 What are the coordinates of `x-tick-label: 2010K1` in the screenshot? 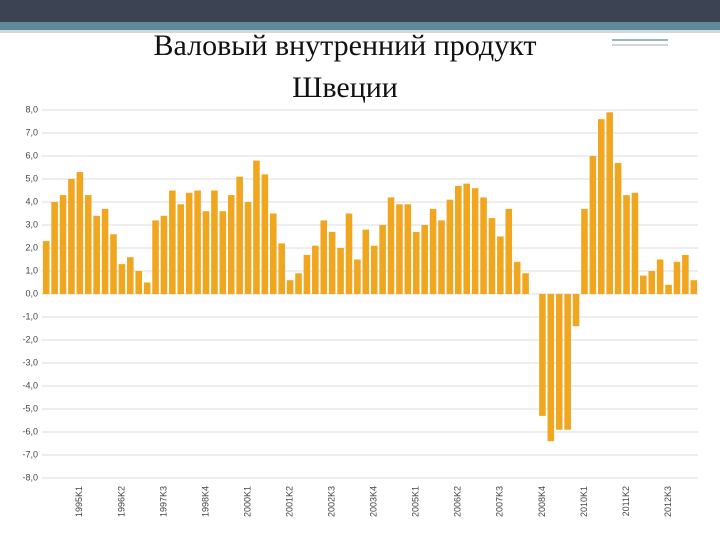 It's located at (584, 501).